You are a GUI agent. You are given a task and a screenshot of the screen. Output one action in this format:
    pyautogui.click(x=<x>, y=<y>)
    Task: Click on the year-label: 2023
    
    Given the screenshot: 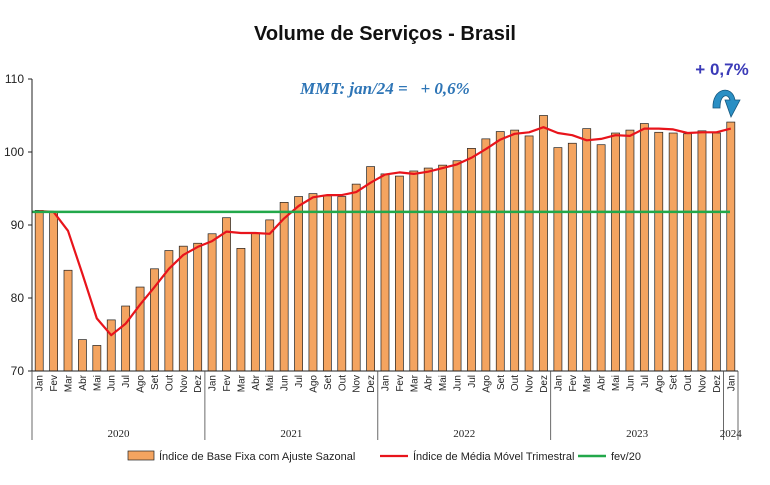 What is the action you would take?
    pyautogui.click(x=637, y=434)
    